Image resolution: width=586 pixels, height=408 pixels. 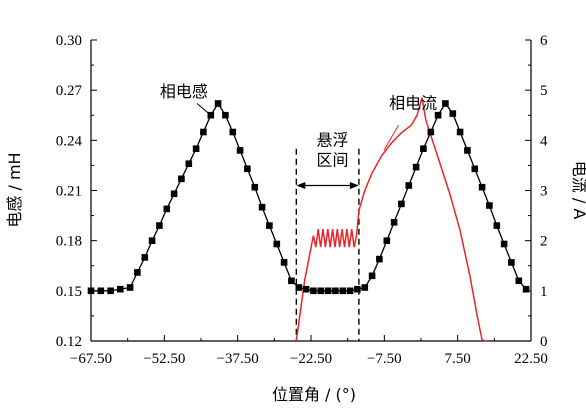 What do you see at coordinates (544, 91) in the screenshot?
I see `y2-tick-label: 5` at bounding box center [544, 91].